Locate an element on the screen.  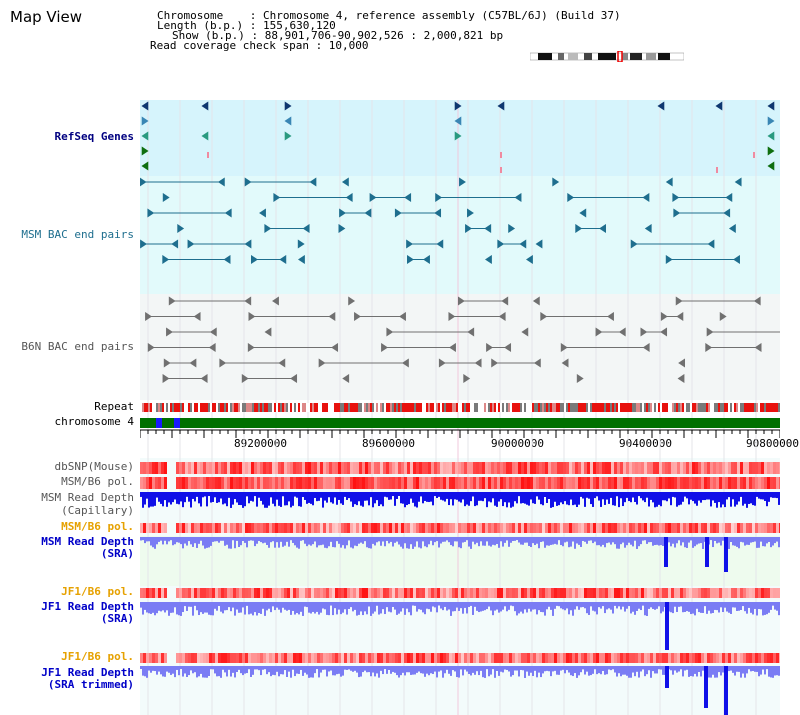
track-label-jf1-depth: JF1 Read Depth is located at coordinates (87, 606).